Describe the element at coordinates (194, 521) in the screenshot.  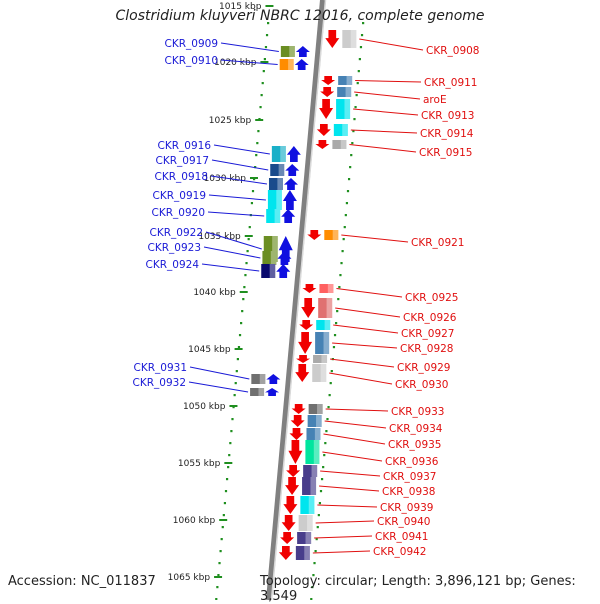
I see `kbp-label: 1060 kbp` at that location.